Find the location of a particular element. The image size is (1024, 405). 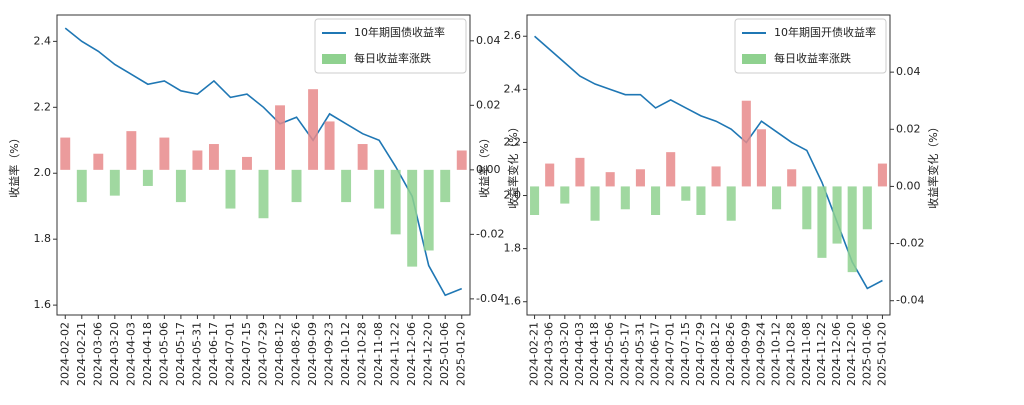

x-tick-label: 2024-11-22 is located at coordinates (821, 354).